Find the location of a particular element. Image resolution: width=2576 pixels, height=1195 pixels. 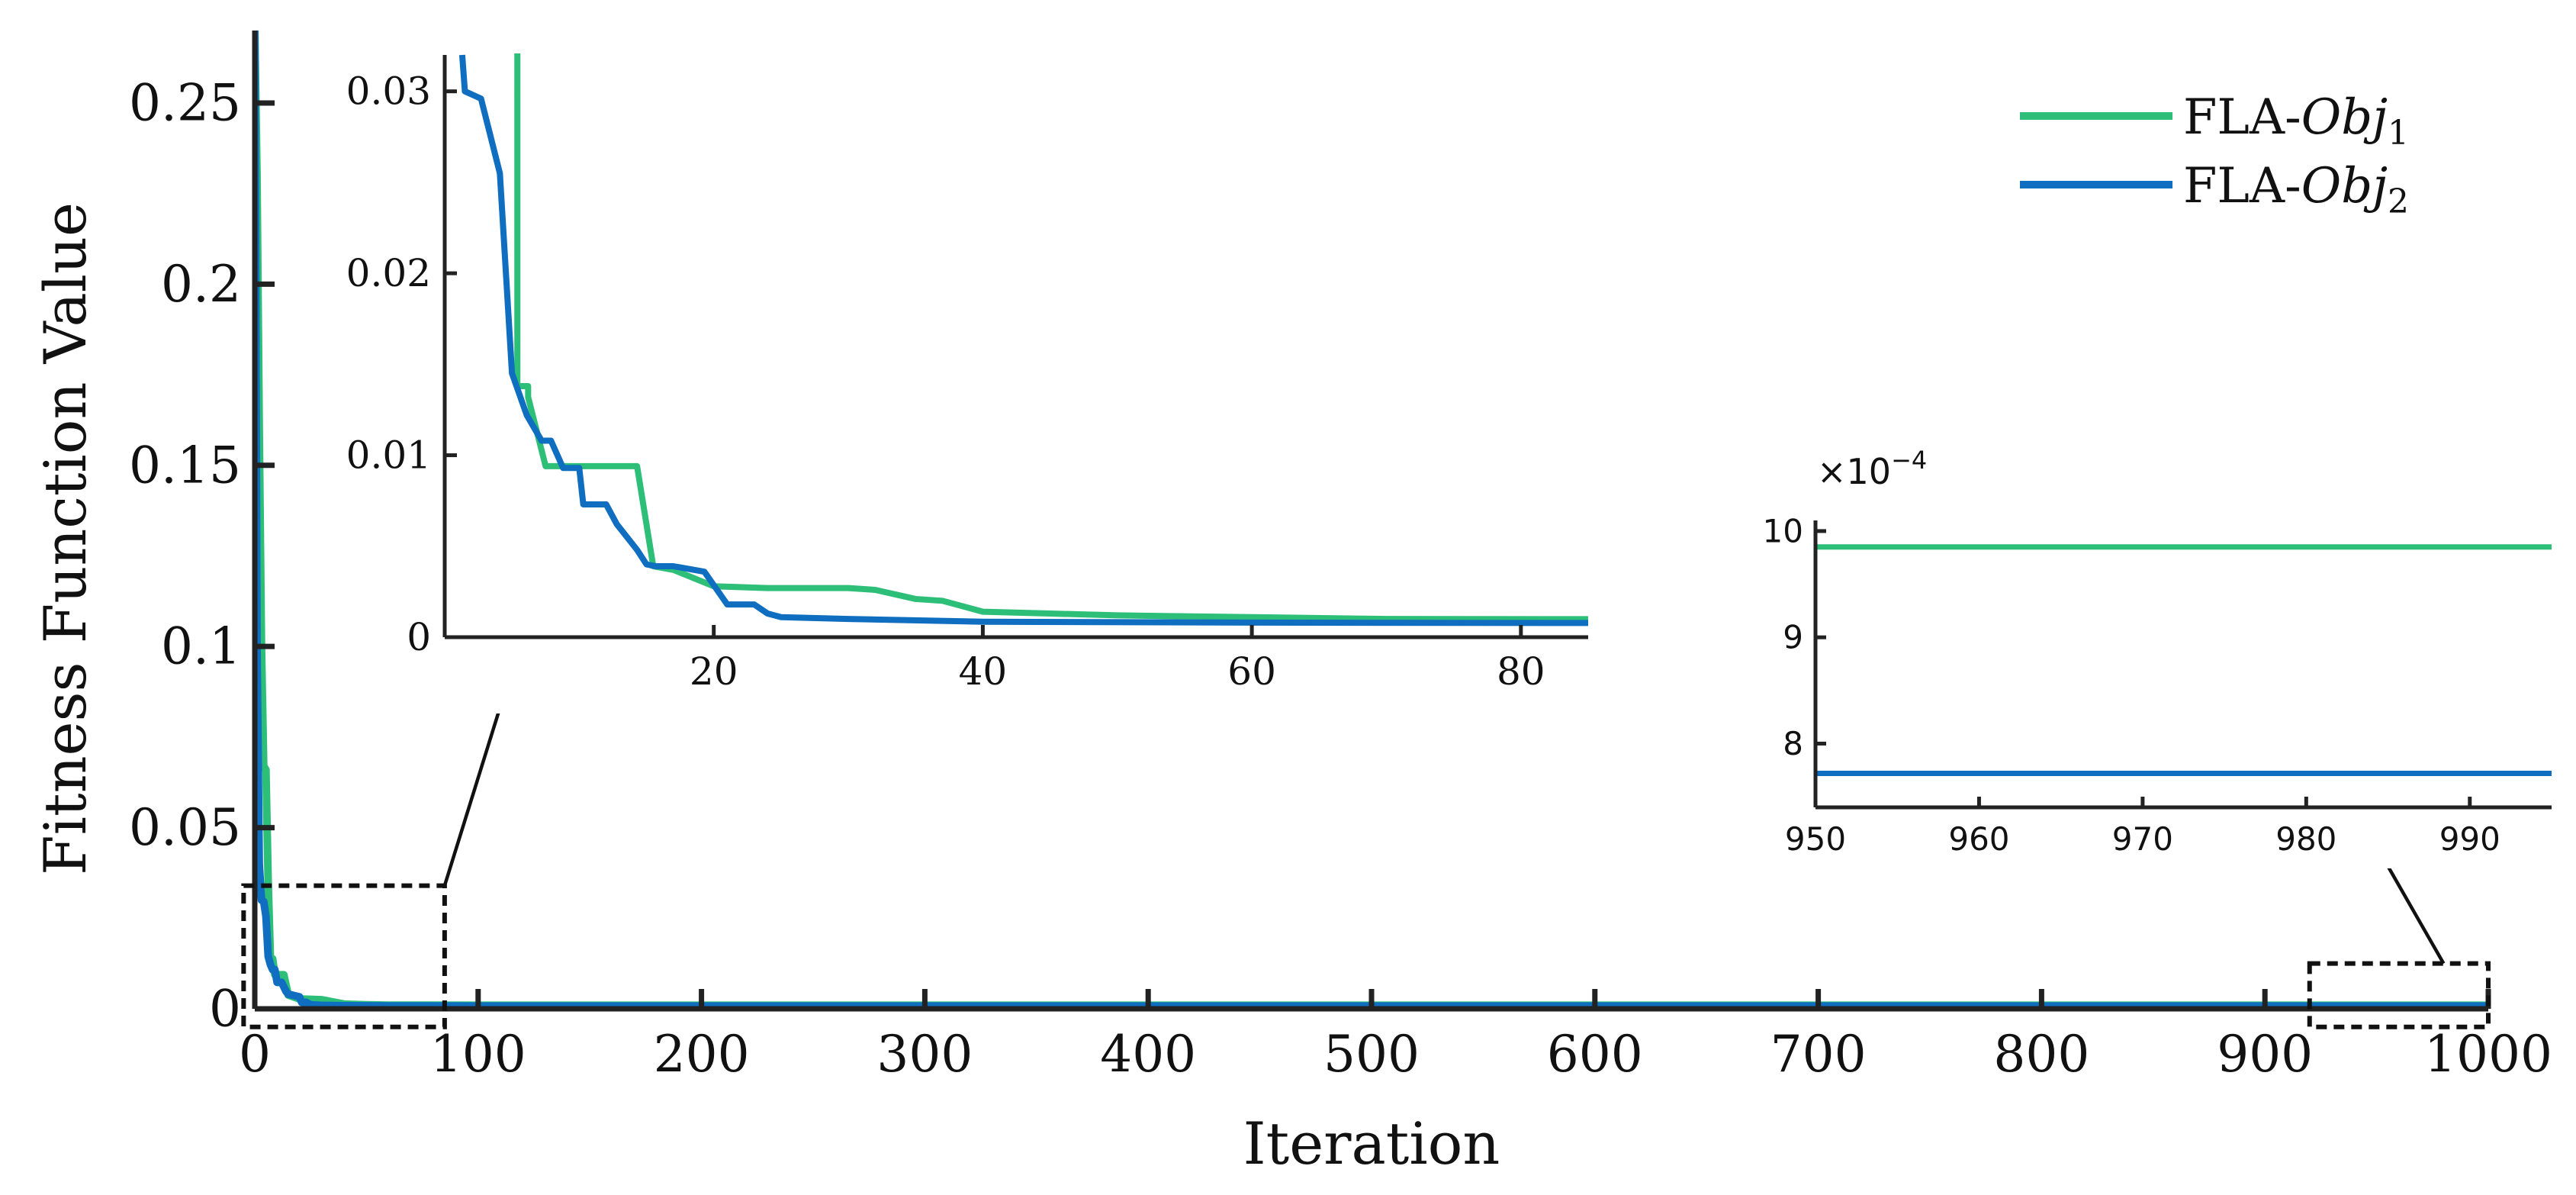

inset-late-x-tick-label: 970 is located at coordinates (2142, 839).